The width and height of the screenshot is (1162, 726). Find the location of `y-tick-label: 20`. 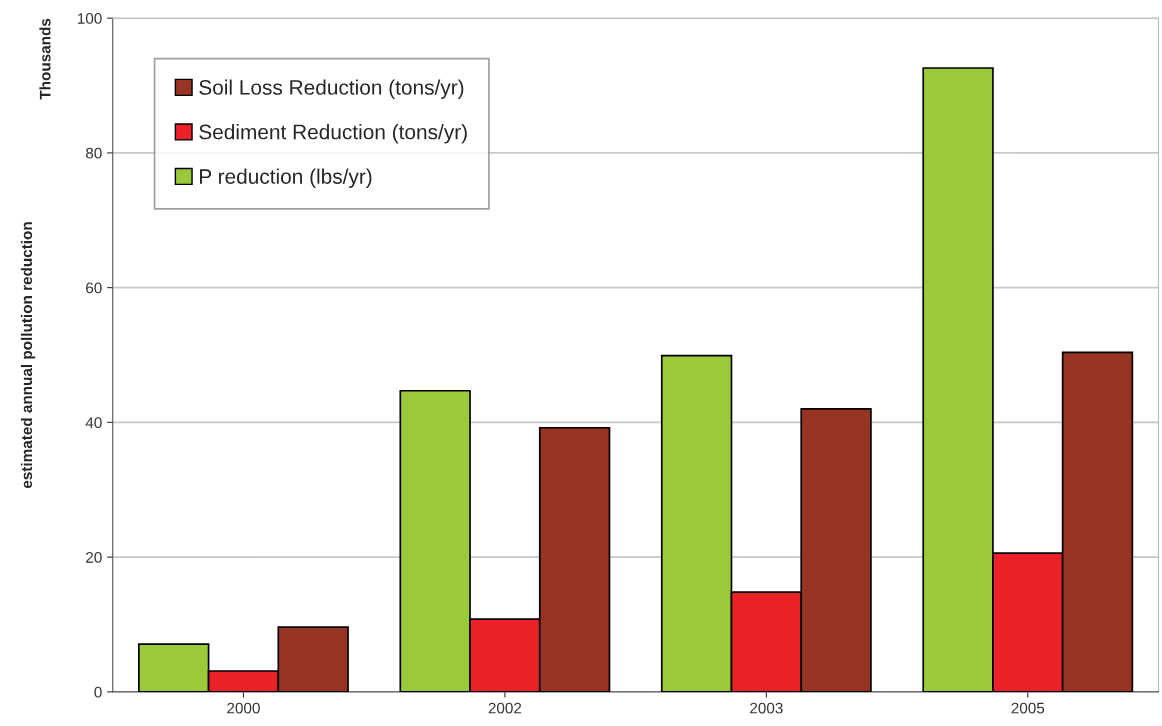

y-tick-label: 20 is located at coordinates (94, 557).